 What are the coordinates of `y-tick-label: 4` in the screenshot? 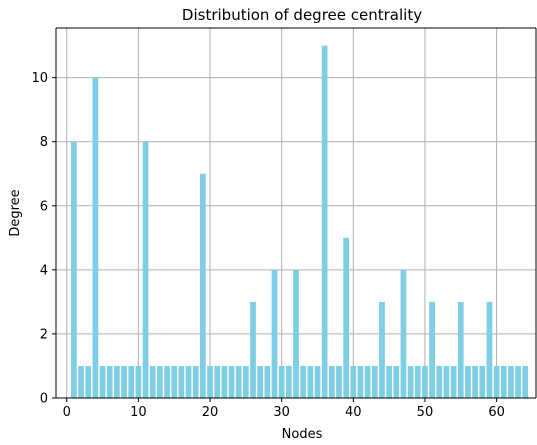 It's located at (44, 270).